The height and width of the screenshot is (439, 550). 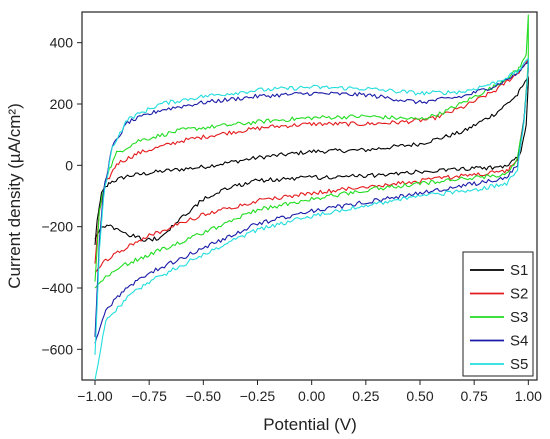 I want to click on x-tick-label: 0.25, so click(x=365, y=396).